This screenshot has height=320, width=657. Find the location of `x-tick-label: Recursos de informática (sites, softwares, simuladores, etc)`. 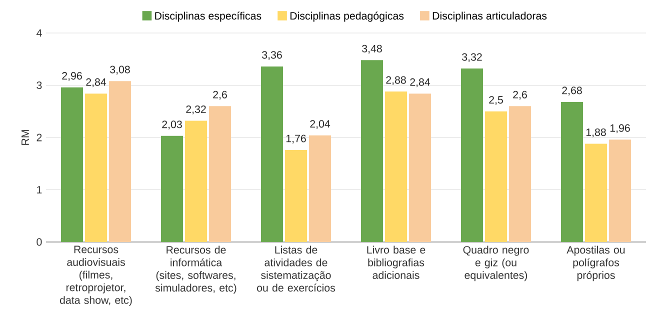

x-tick-label: Recursos de informática (sites, softwares, simuladores, etc) is located at coordinates (195, 270).